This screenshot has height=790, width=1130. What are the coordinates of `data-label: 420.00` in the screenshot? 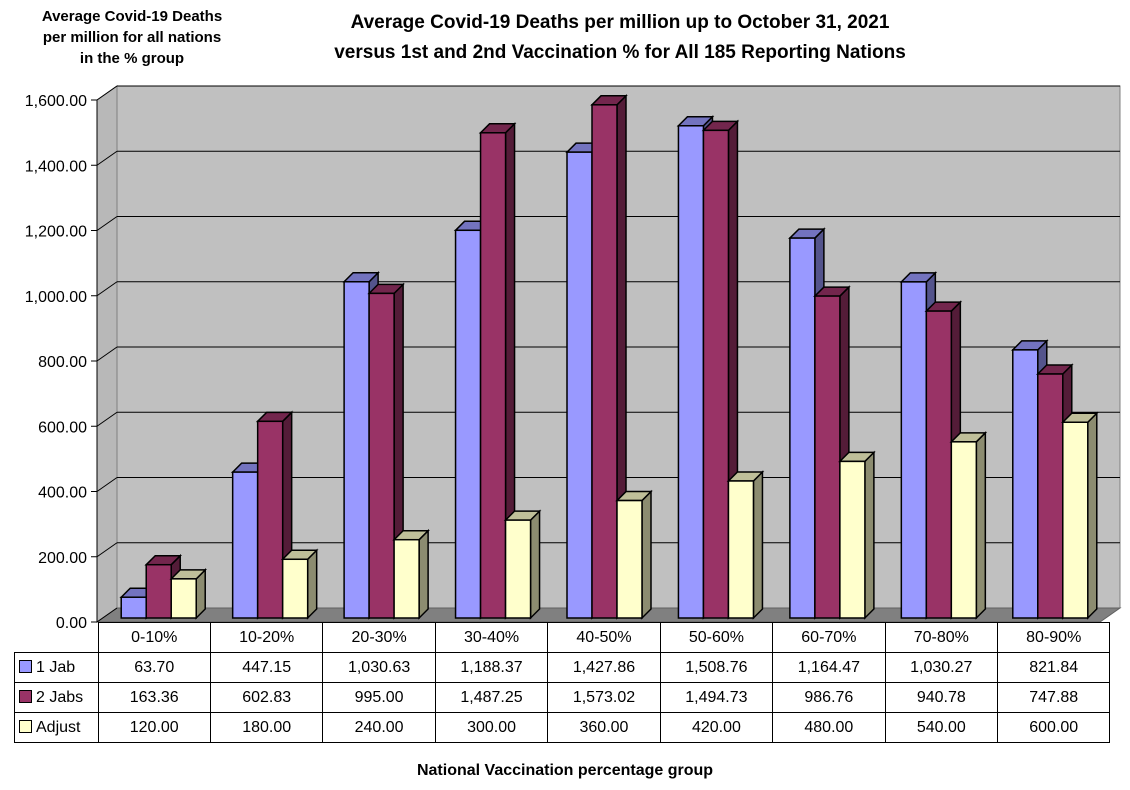 It's located at (716, 727).